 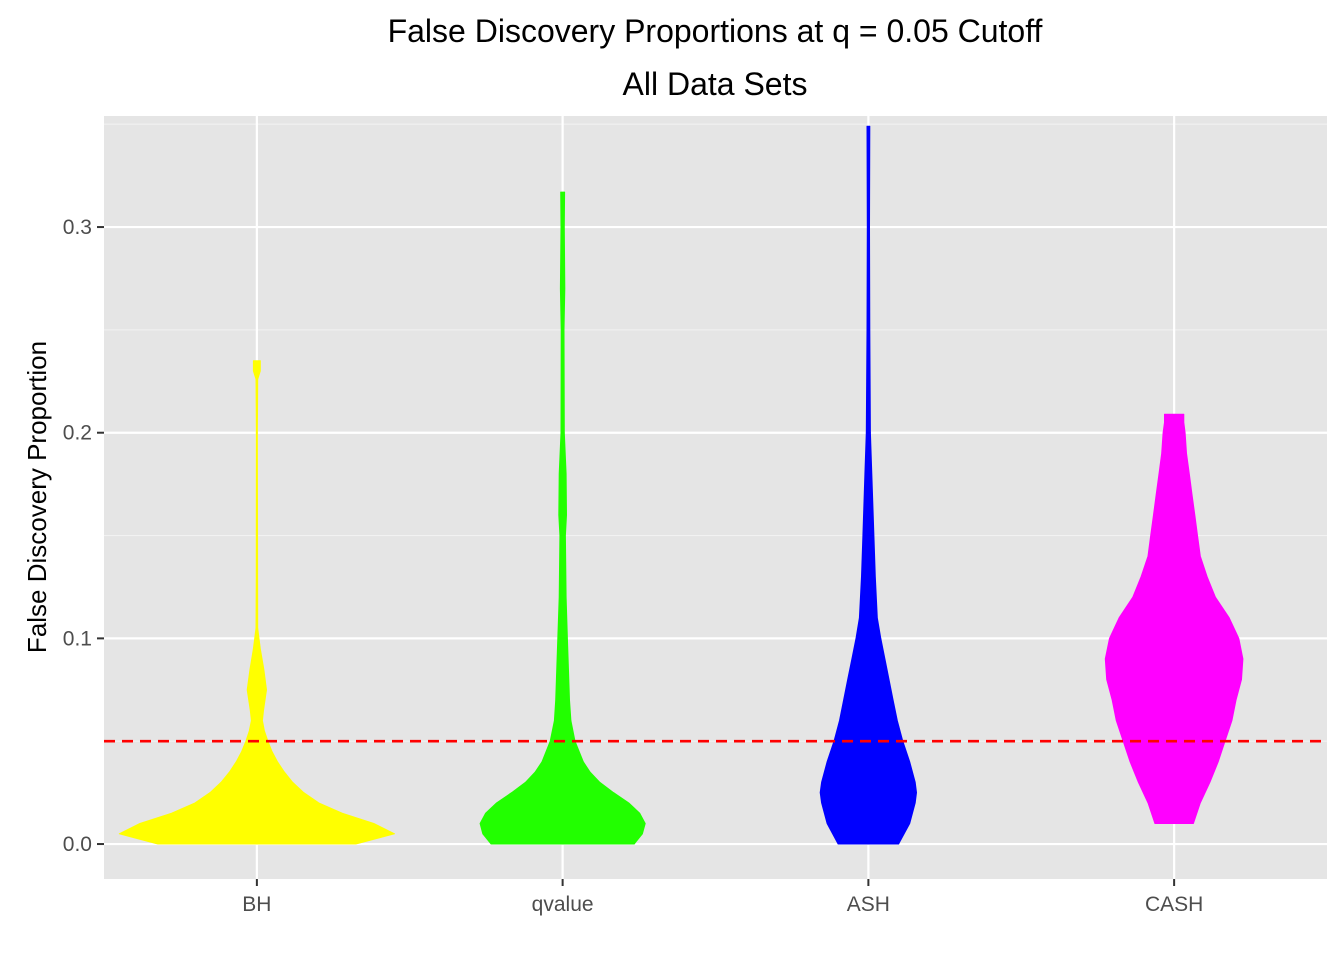 I want to click on chart-subtitle: All Data Sets, so click(x=715, y=84).